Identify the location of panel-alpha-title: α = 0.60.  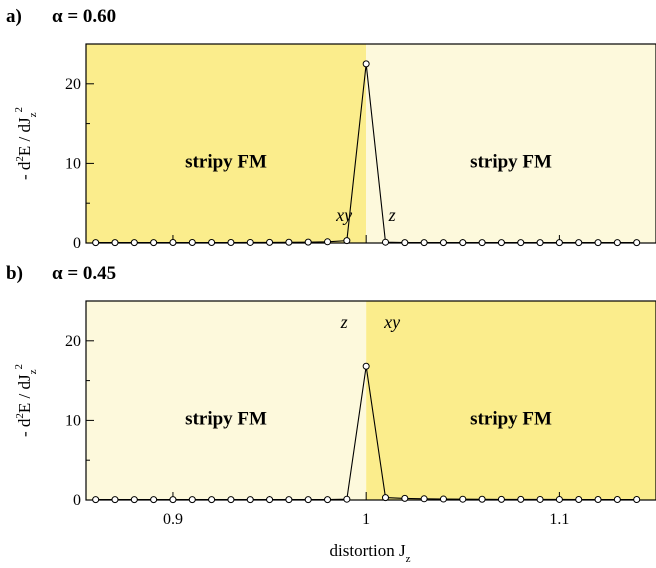
(84, 16).